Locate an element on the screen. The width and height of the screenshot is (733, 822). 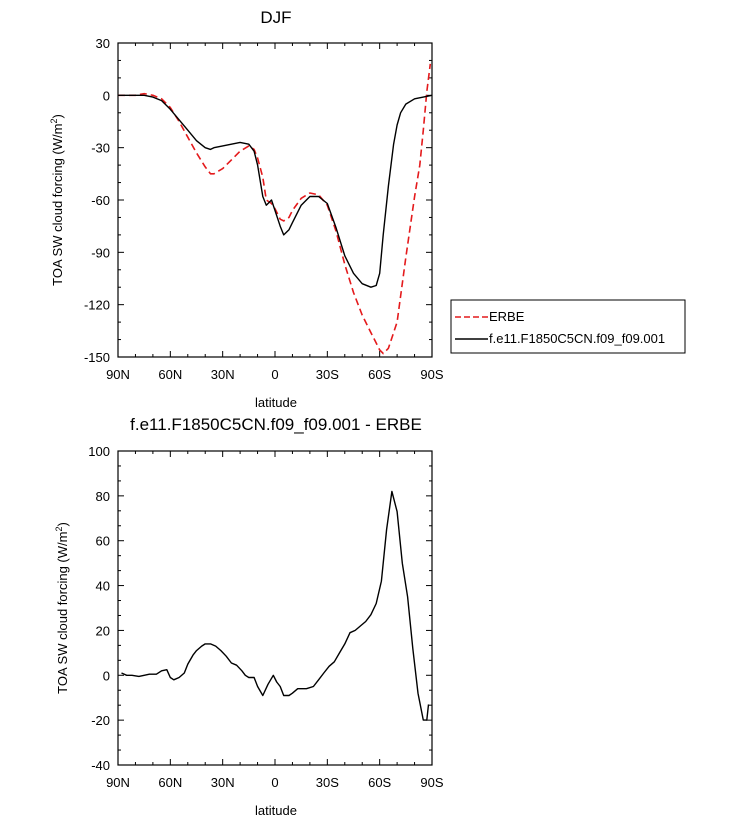
y-tick-label: 20 is located at coordinates (103, 630).